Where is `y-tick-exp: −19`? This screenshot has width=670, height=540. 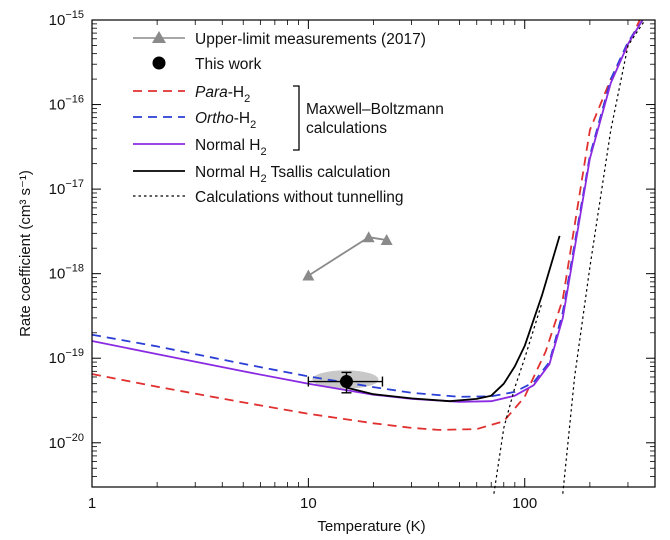
y-tick-exp: −19 is located at coordinates (74, 353).